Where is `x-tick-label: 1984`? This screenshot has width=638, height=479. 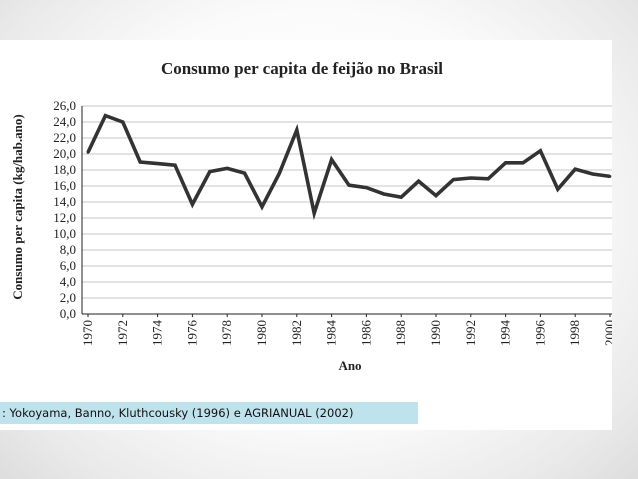 x-tick-label: 1984 is located at coordinates (331, 333).